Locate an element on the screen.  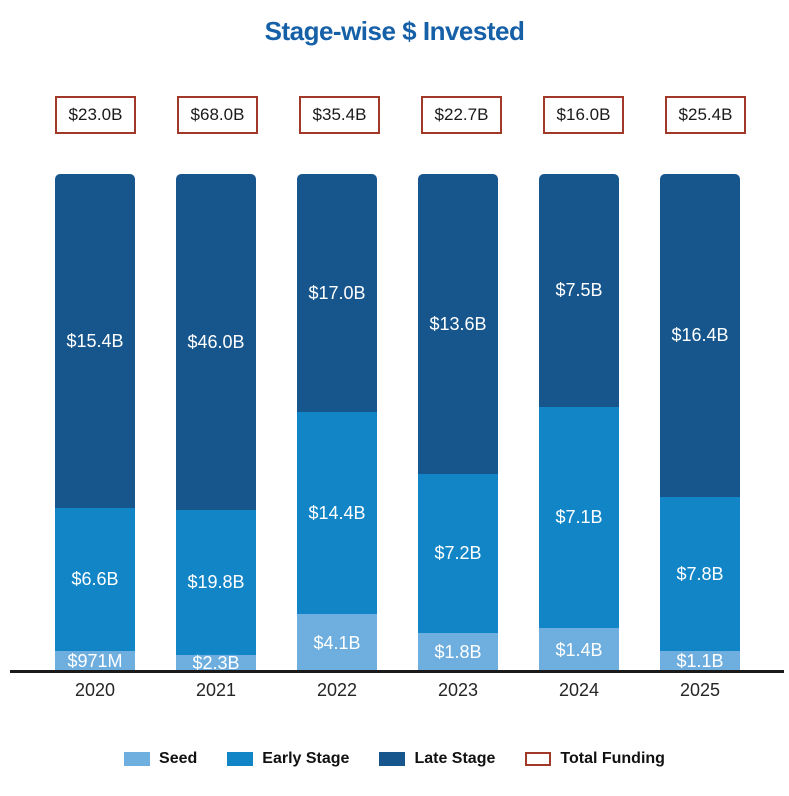
segment-early-stage: $7.8B is located at coordinates (700, 574).